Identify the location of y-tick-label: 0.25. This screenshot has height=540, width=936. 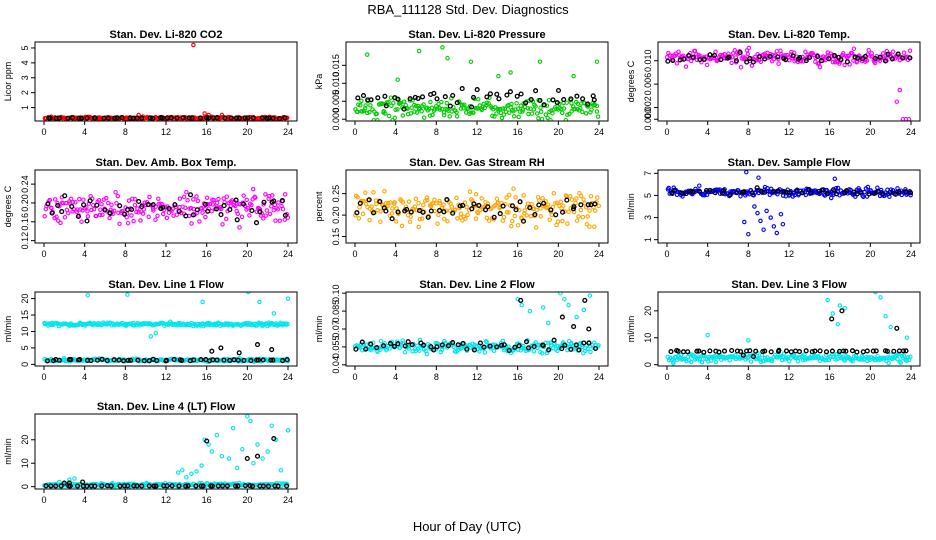
(336, 194).